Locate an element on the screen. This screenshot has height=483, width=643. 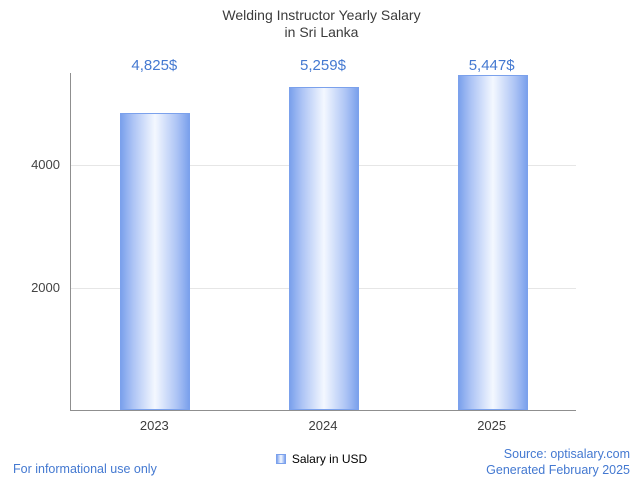
x-category-label: 2024 is located at coordinates (323, 425).